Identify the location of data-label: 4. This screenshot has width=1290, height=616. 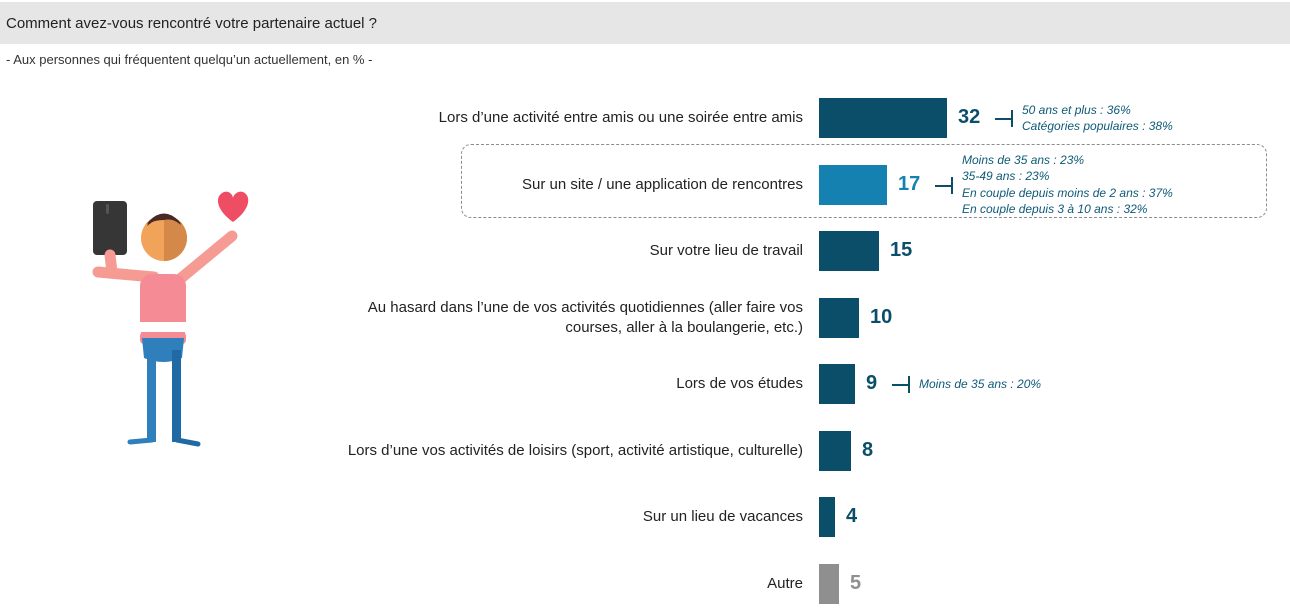
(852, 516).